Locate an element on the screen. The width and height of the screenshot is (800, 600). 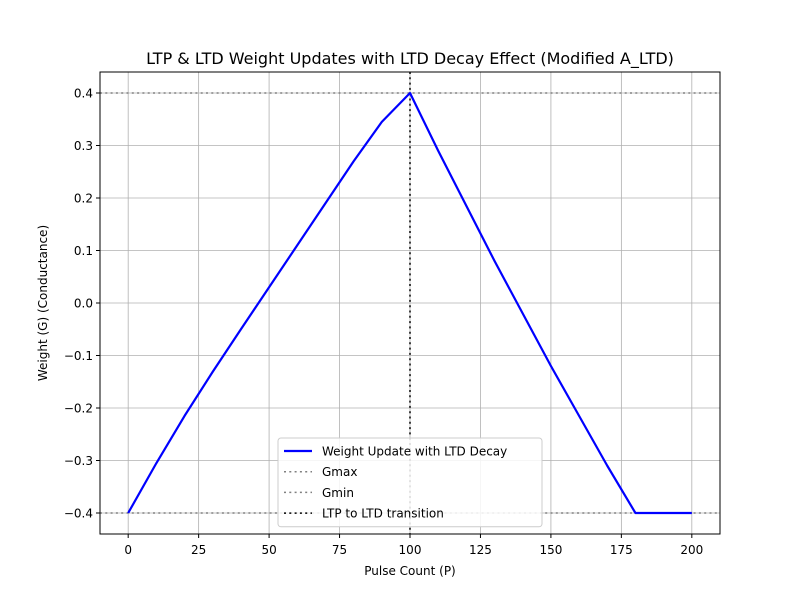
legend-label: Weight Update with LTD Decay is located at coordinates (414, 452).